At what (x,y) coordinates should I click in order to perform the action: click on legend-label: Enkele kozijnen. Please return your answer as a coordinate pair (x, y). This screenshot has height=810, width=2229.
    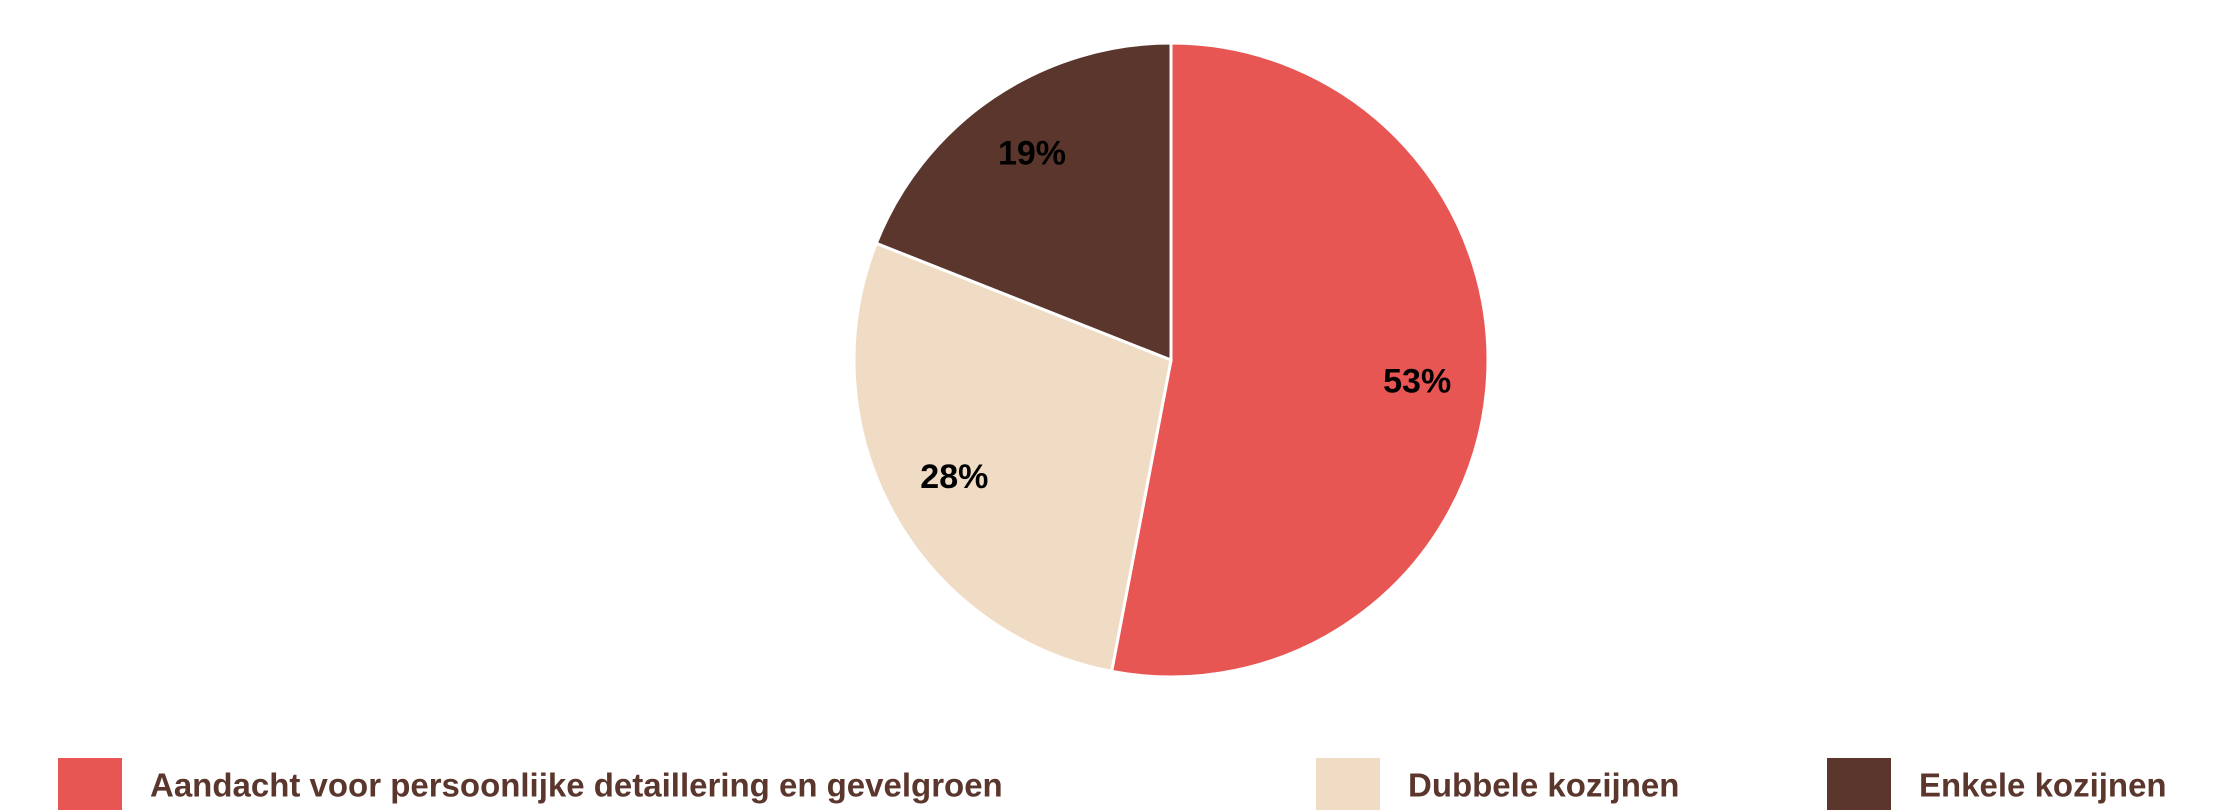
    Looking at the image, I should click on (2043, 785).